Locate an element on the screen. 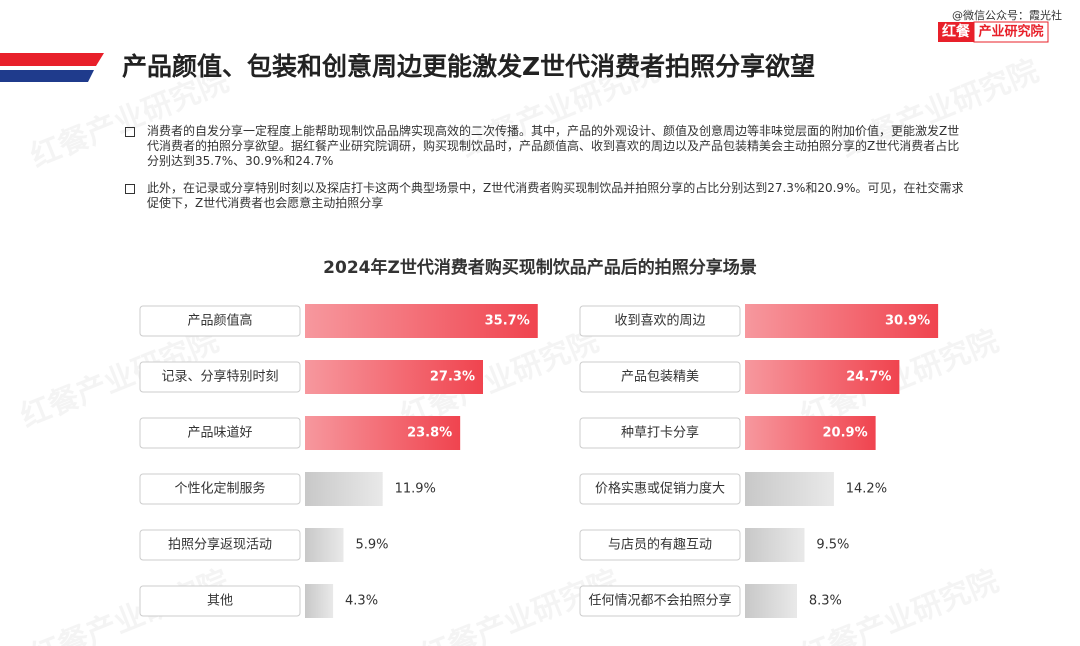 This screenshot has width=1080, height=646. category-label: 拍照分享返现活动 is located at coordinates (220, 545).